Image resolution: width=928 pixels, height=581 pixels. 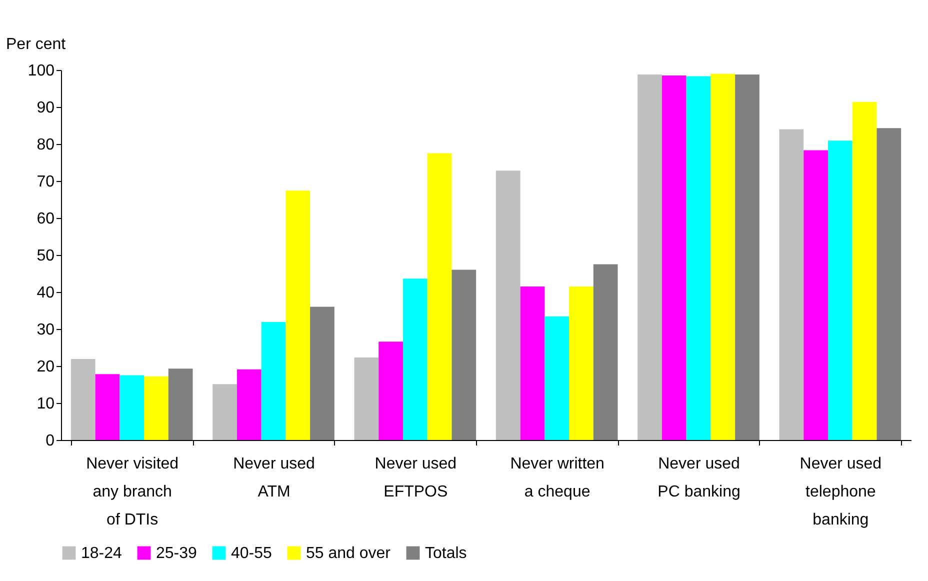 I want to click on legend-label: 55 and over, so click(x=349, y=553).